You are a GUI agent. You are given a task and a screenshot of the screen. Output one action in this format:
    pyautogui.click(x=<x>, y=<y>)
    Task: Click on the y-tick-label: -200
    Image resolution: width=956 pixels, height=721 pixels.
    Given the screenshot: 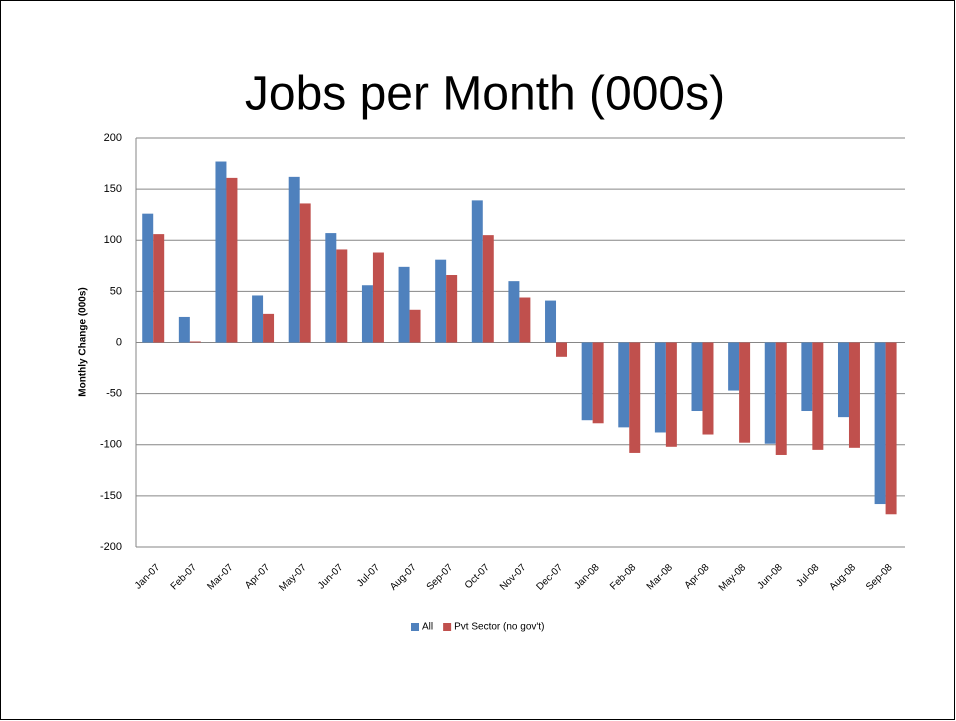 What is the action you would take?
    pyautogui.click(x=111, y=547)
    